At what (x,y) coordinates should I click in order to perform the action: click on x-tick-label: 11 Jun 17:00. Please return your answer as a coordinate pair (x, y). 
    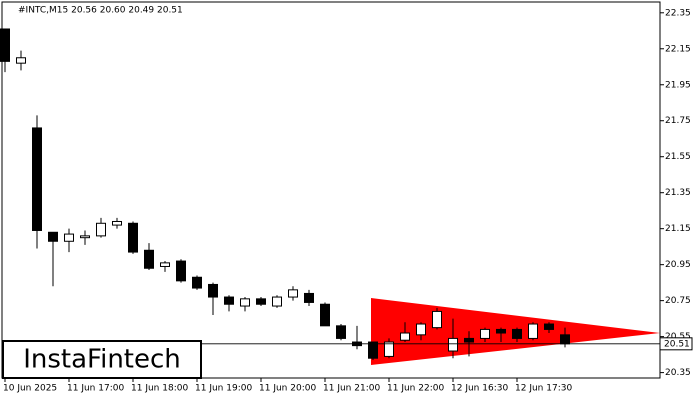
    Looking at the image, I should click on (95, 389).